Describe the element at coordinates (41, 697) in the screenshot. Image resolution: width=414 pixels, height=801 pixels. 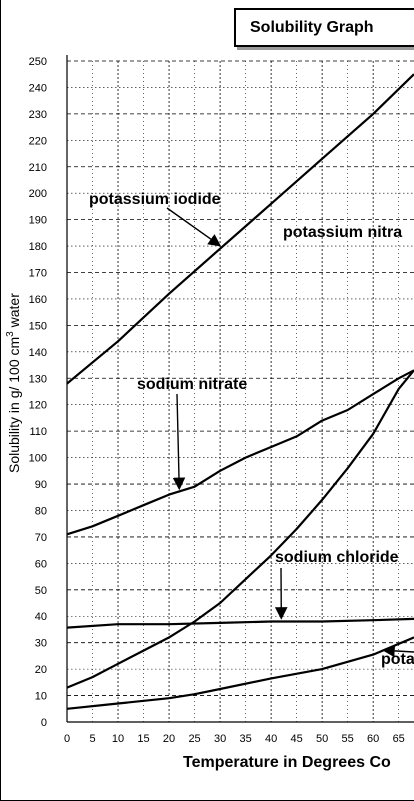
I see `y-tick-label: 10` at that location.